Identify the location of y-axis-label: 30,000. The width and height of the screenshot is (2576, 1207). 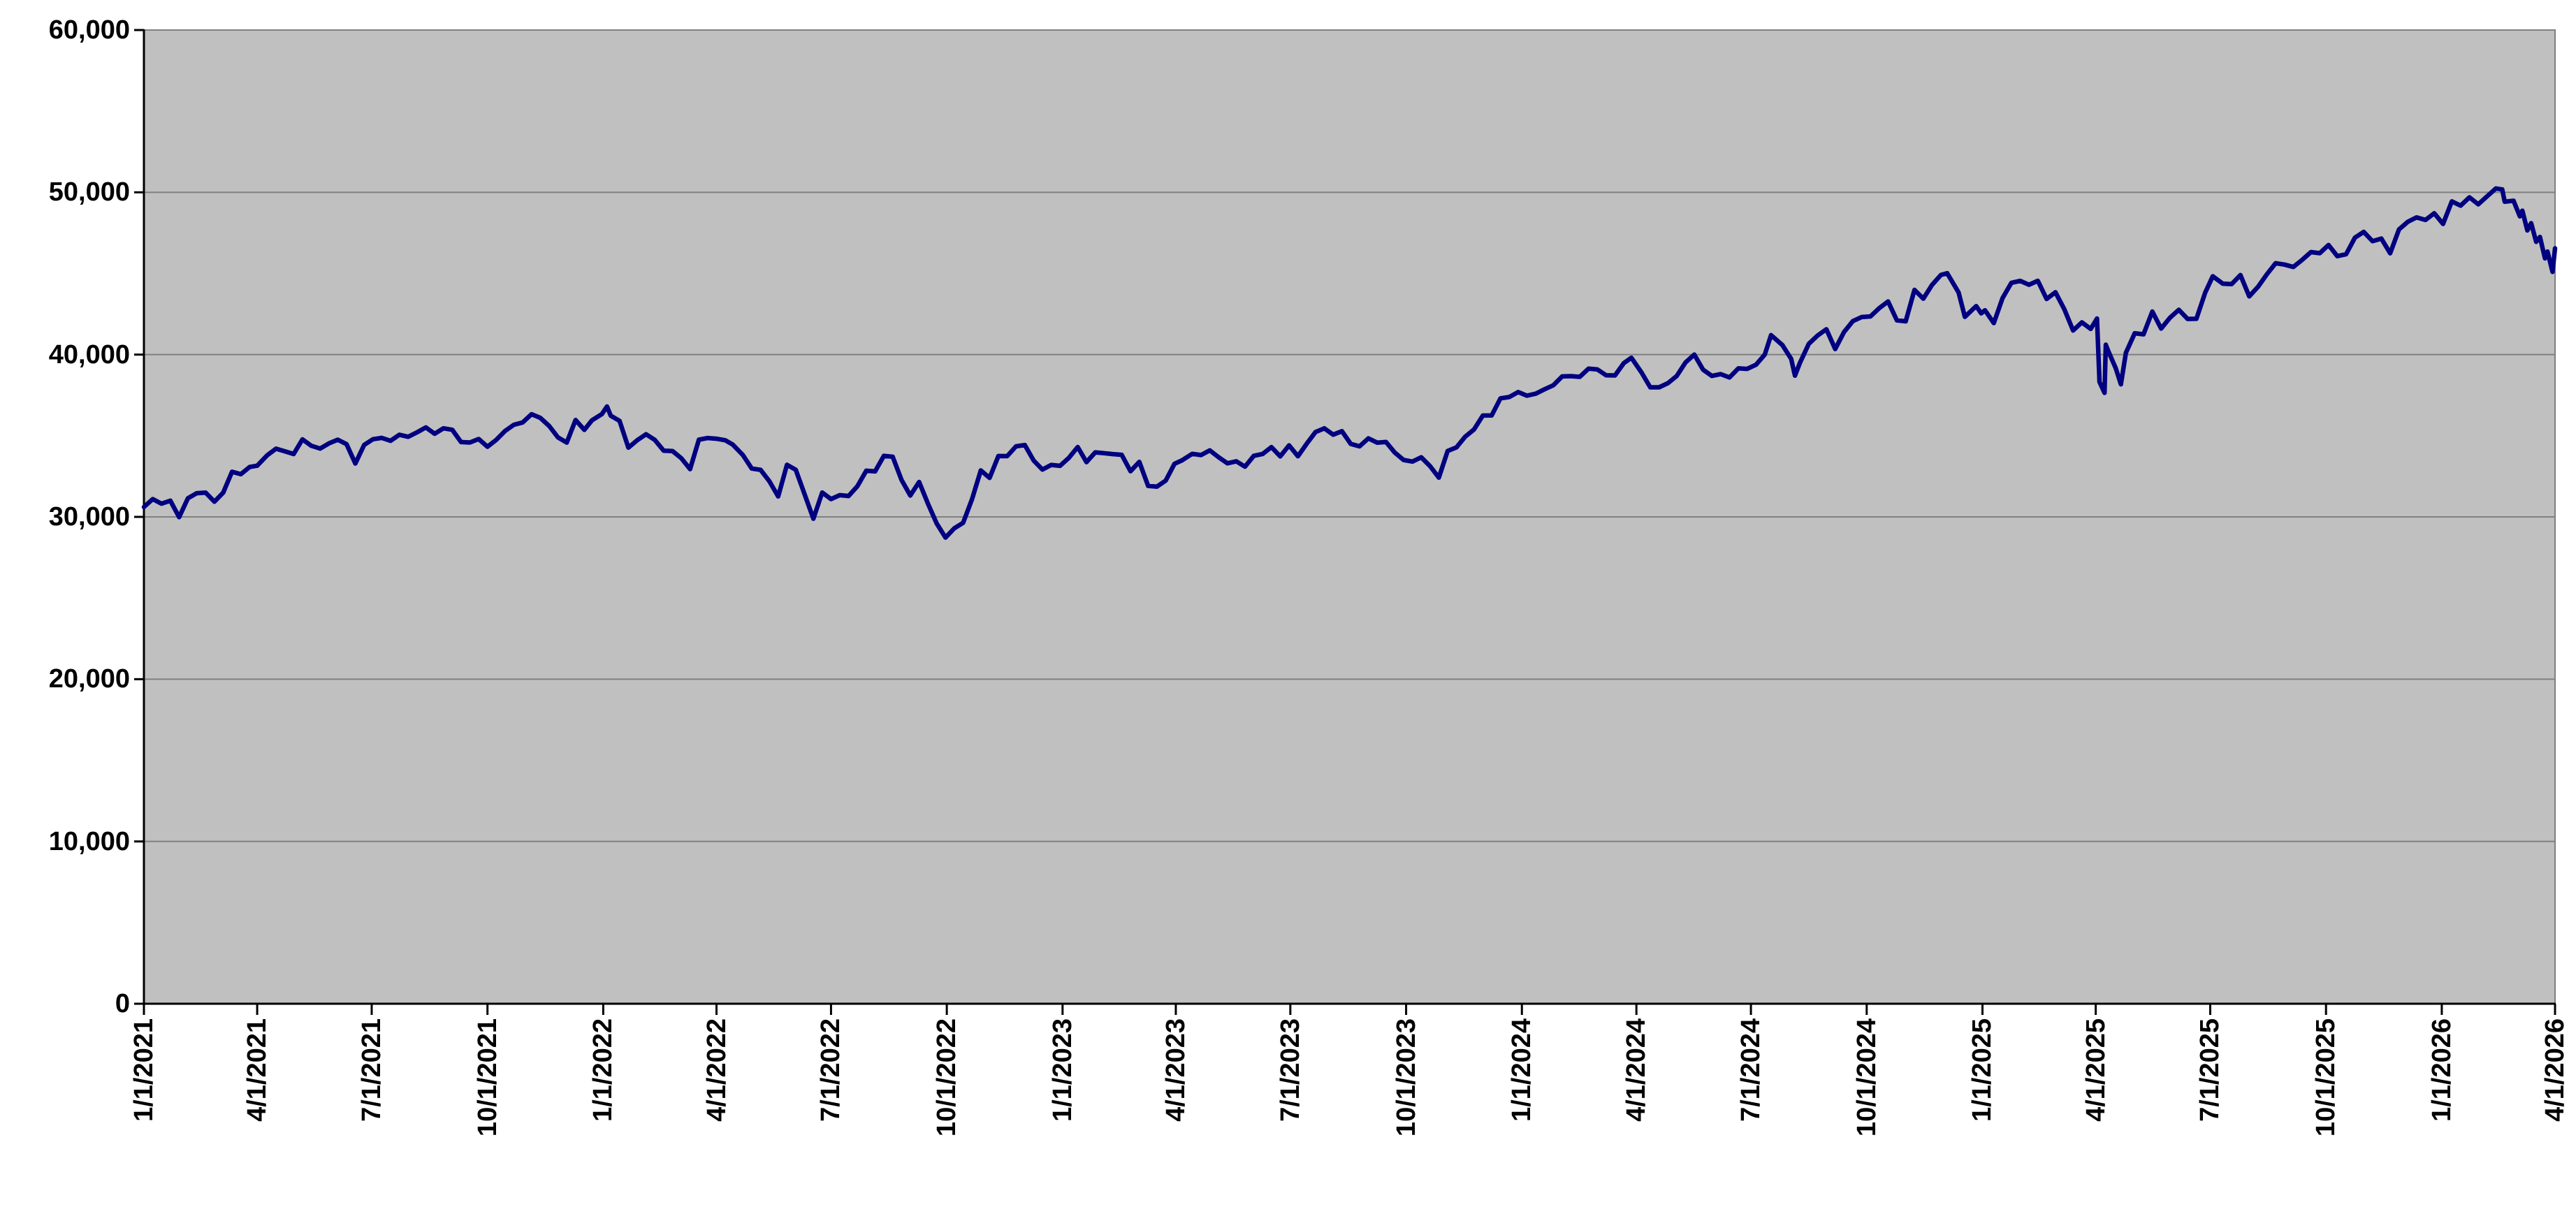
(89, 517).